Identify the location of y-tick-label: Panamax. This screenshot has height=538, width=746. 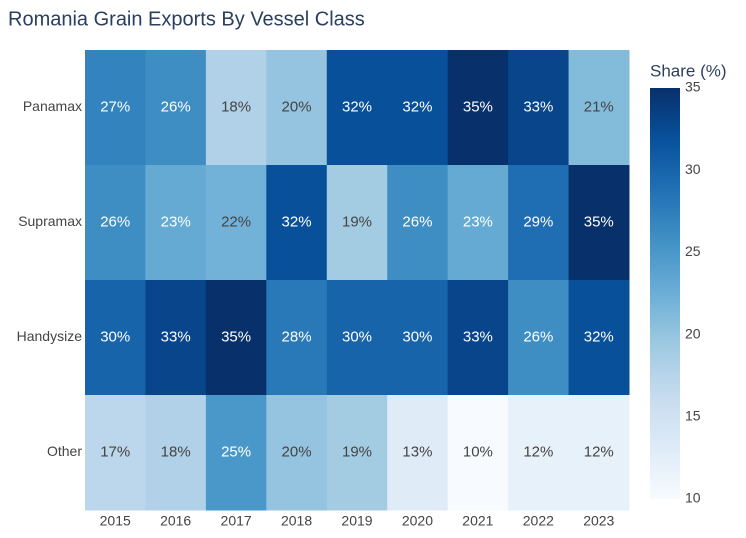
(52, 106).